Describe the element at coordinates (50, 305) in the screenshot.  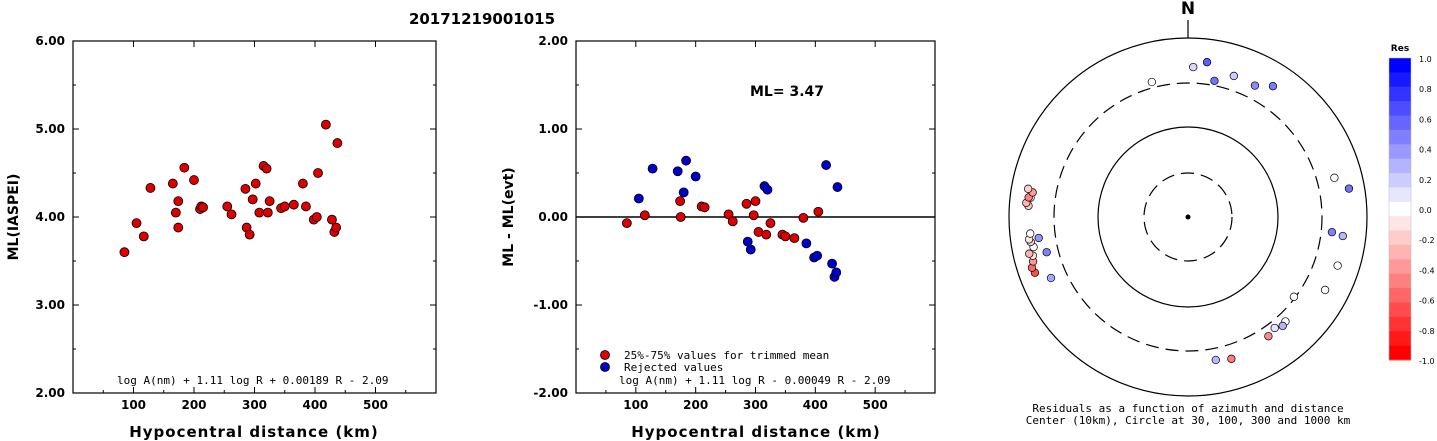
I see `y-tick-label: 3.00` at that location.